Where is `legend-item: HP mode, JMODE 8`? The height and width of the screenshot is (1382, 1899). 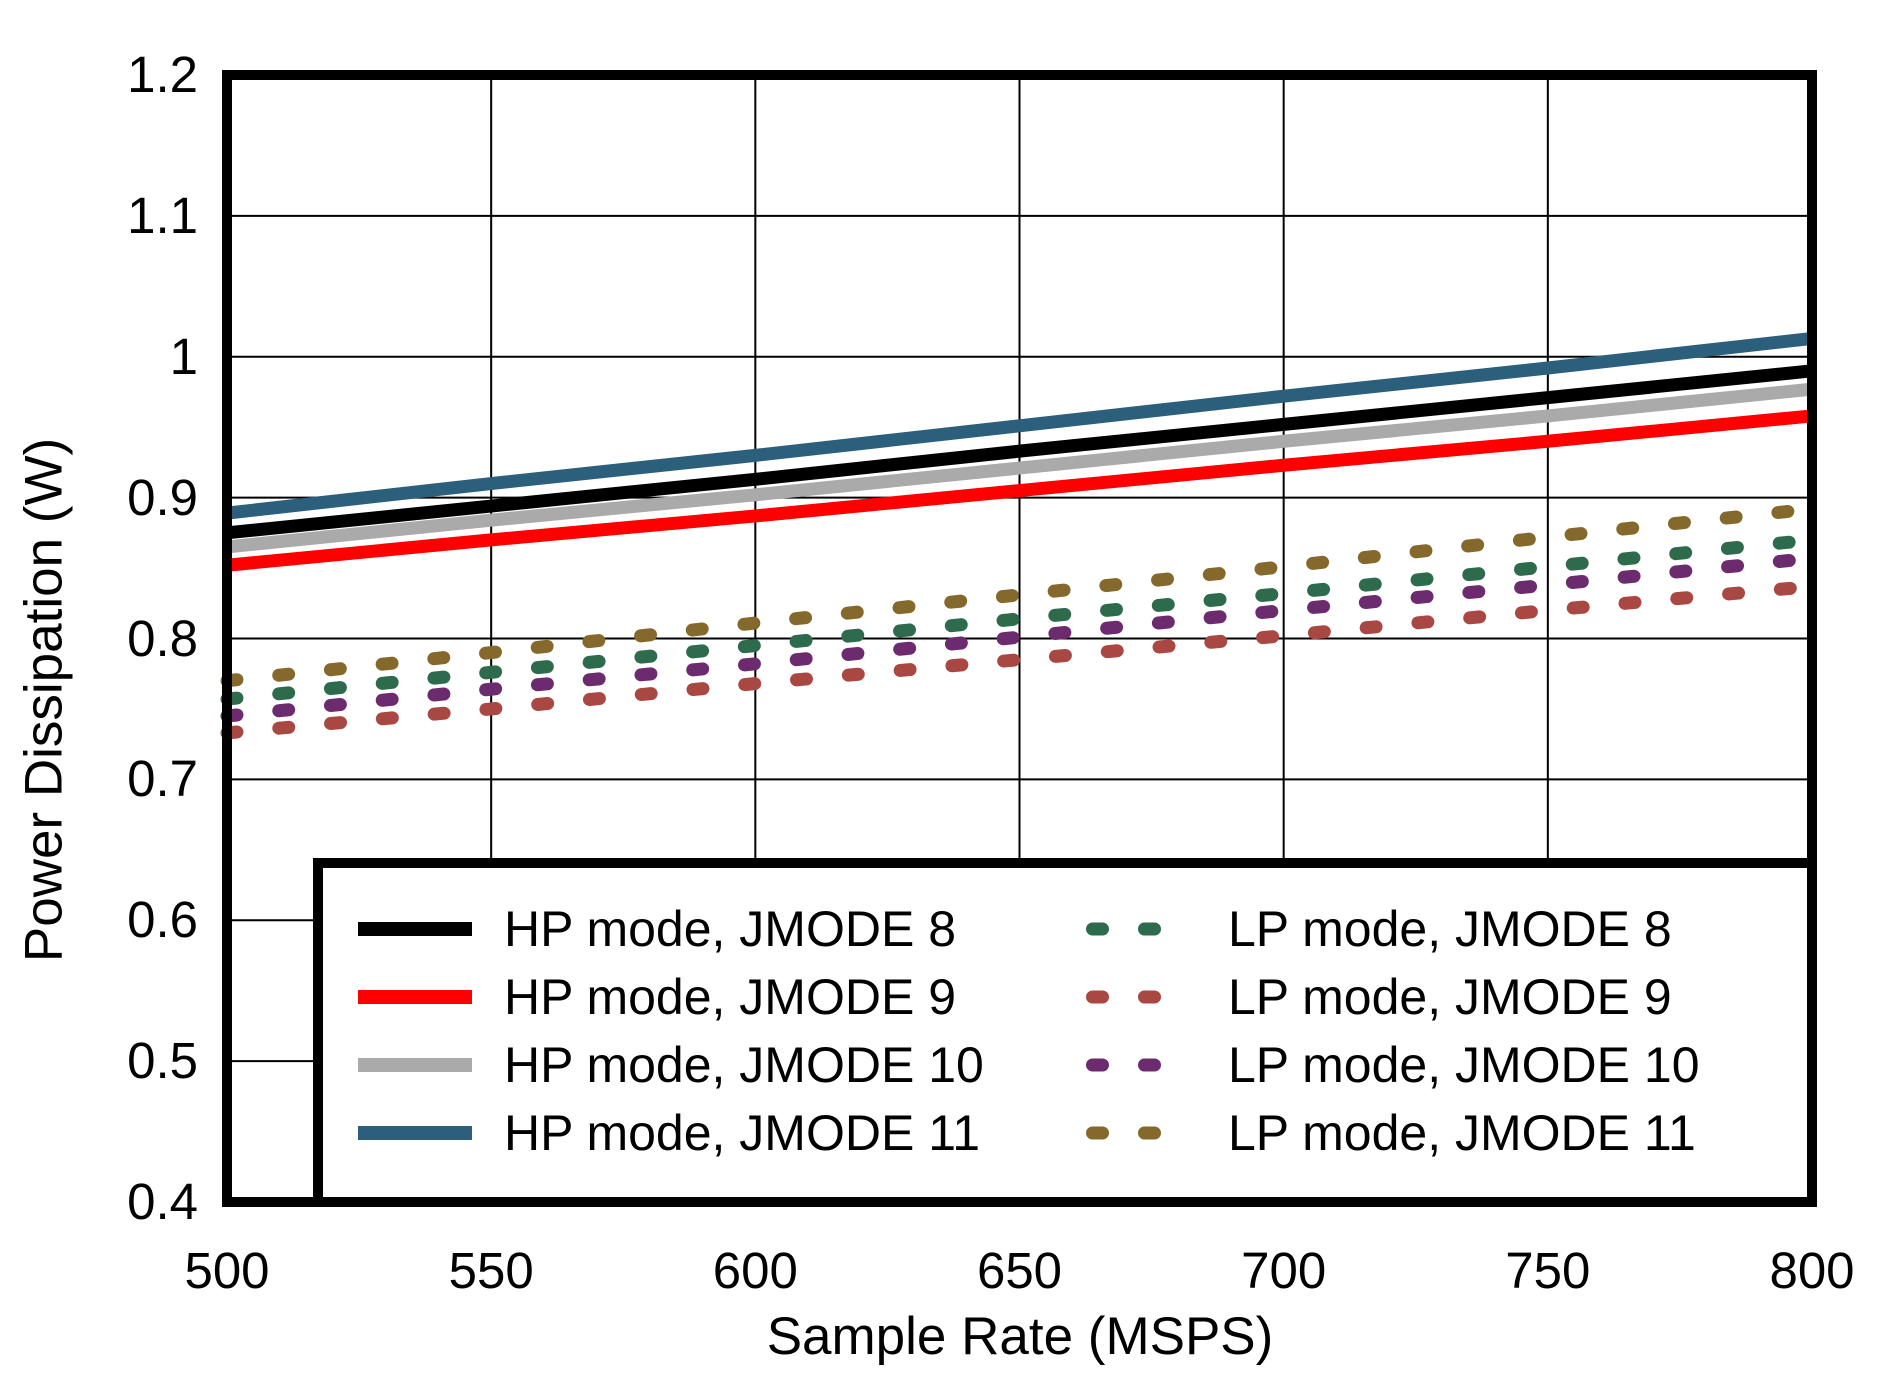 legend-item: HP mode, JMODE 8 is located at coordinates (704, 929).